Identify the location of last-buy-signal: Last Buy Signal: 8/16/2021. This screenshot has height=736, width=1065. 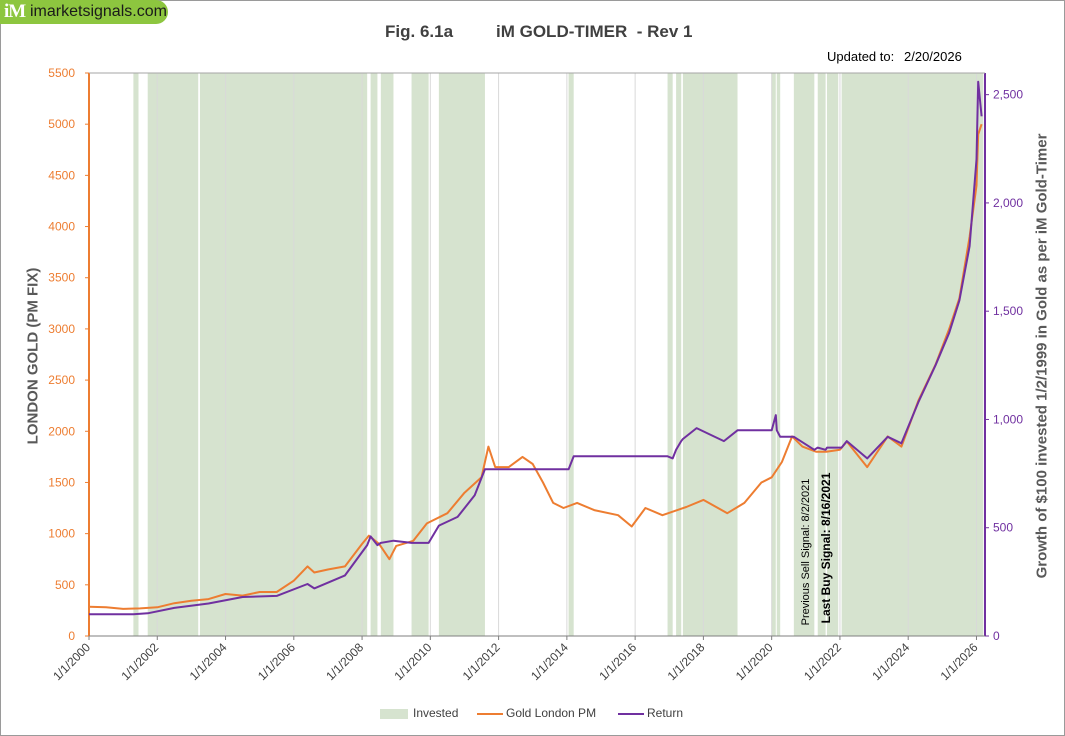
(826, 548).